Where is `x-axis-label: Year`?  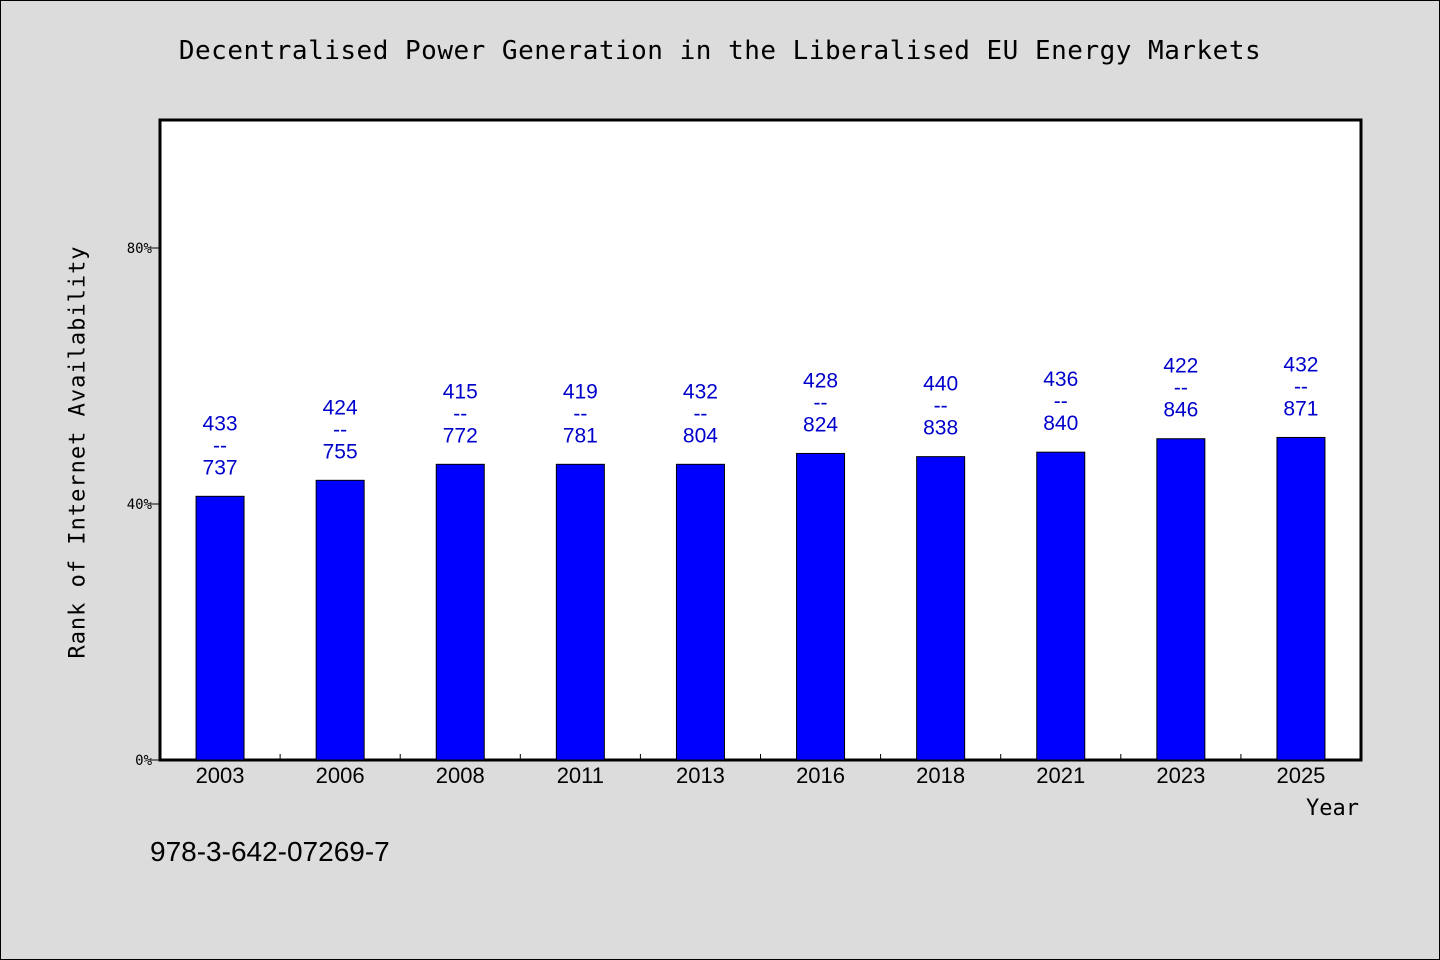 x-axis-label: Year is located at coordinates (1332, 808).